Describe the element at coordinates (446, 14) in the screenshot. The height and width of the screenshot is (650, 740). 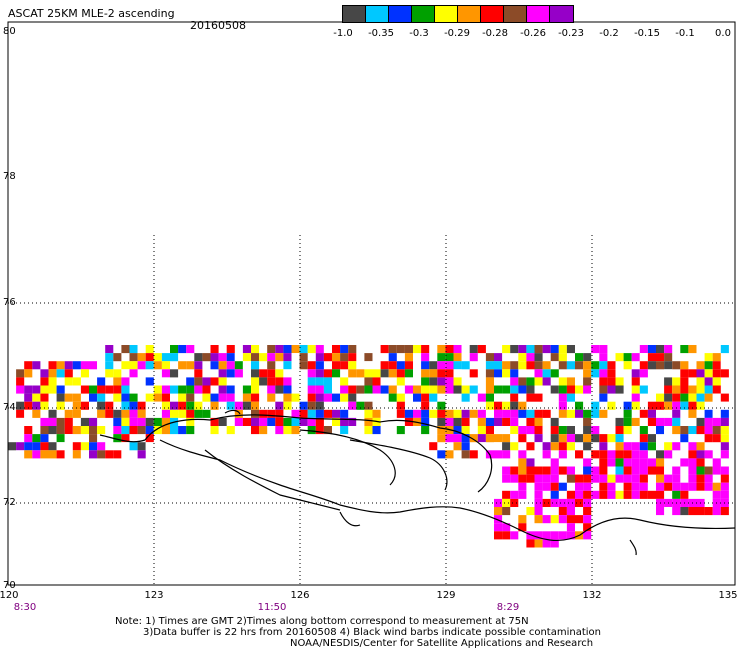
I see `color-scale-segment` at that location.